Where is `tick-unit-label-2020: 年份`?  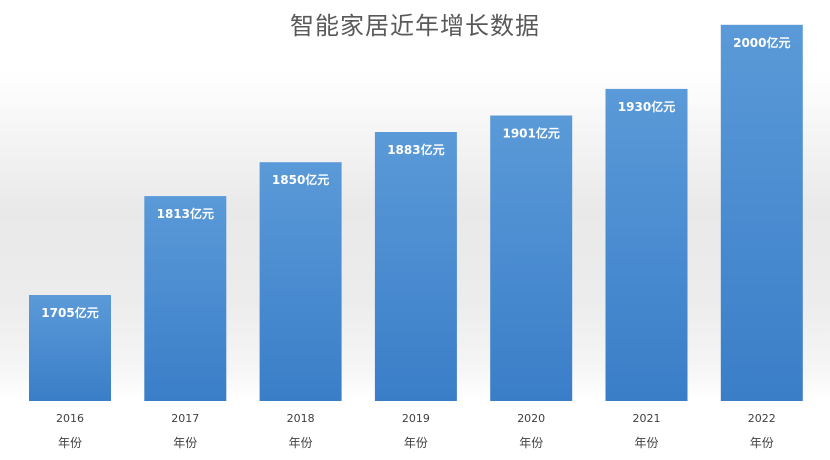
tick-unit-label-2020: 年份 is located at coordinates (531, 443).